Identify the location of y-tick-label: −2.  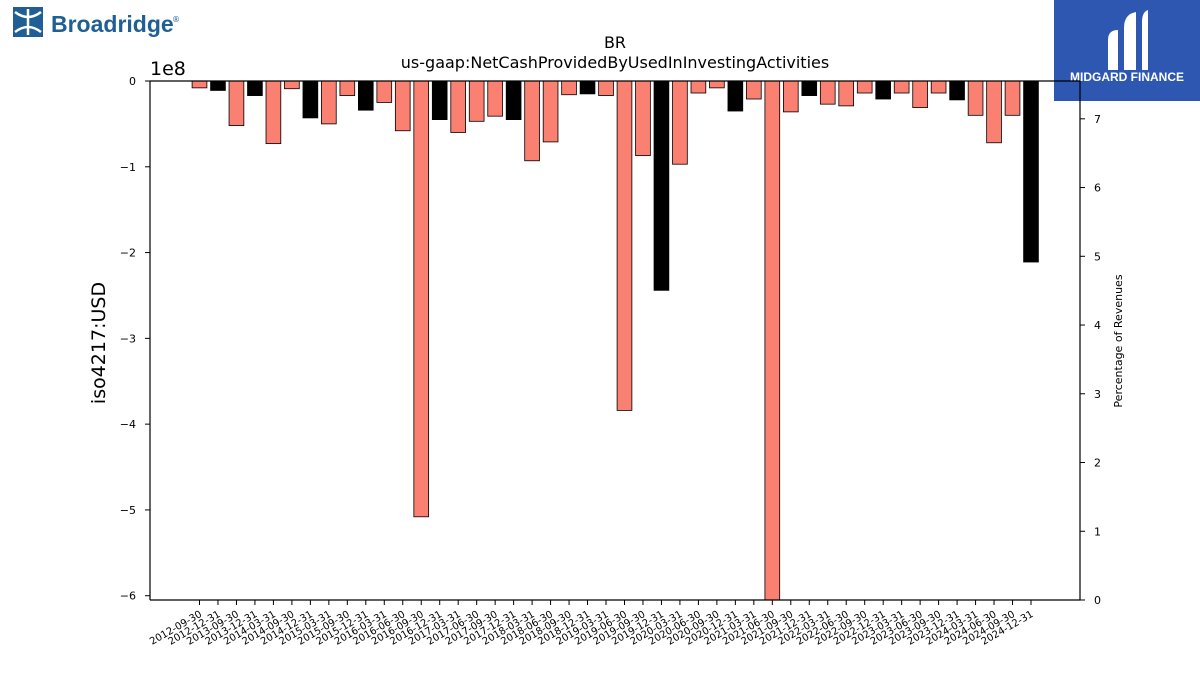
(128, 253).